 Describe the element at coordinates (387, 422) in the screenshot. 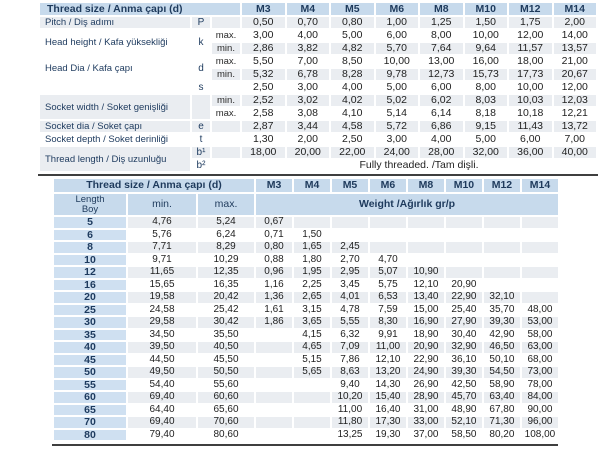

I see `weight-cell: 17,30` at that location.